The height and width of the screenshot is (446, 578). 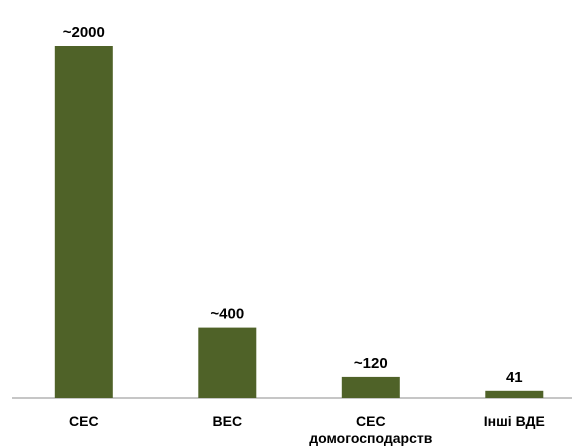 I want to click on data-label-3: ~120, so click(x=371, y=363).